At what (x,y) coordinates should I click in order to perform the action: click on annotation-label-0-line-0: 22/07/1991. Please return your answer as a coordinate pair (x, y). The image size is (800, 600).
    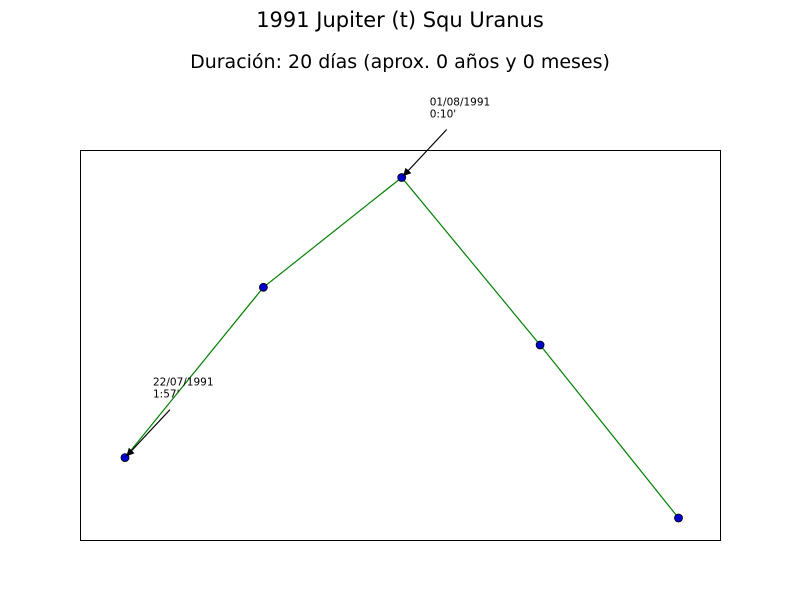
    Looking at the image, I should click on (183, 383).